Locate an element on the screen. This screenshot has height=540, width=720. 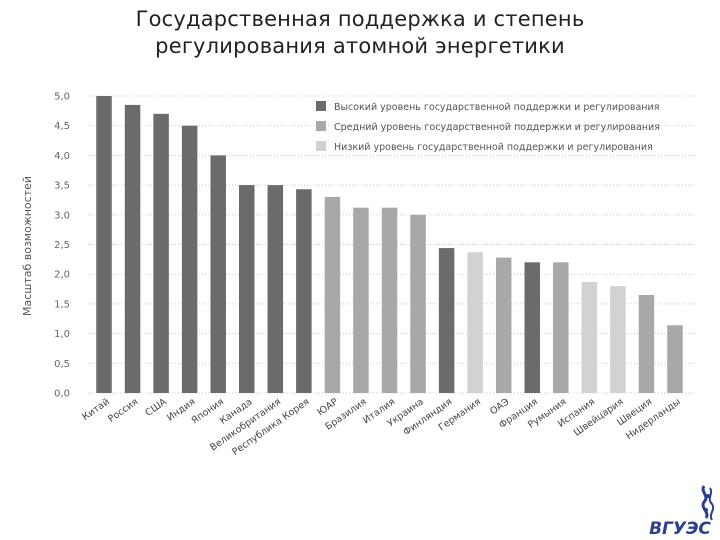
y-tick-label: 4,0 is located at coordinates (62, 156).